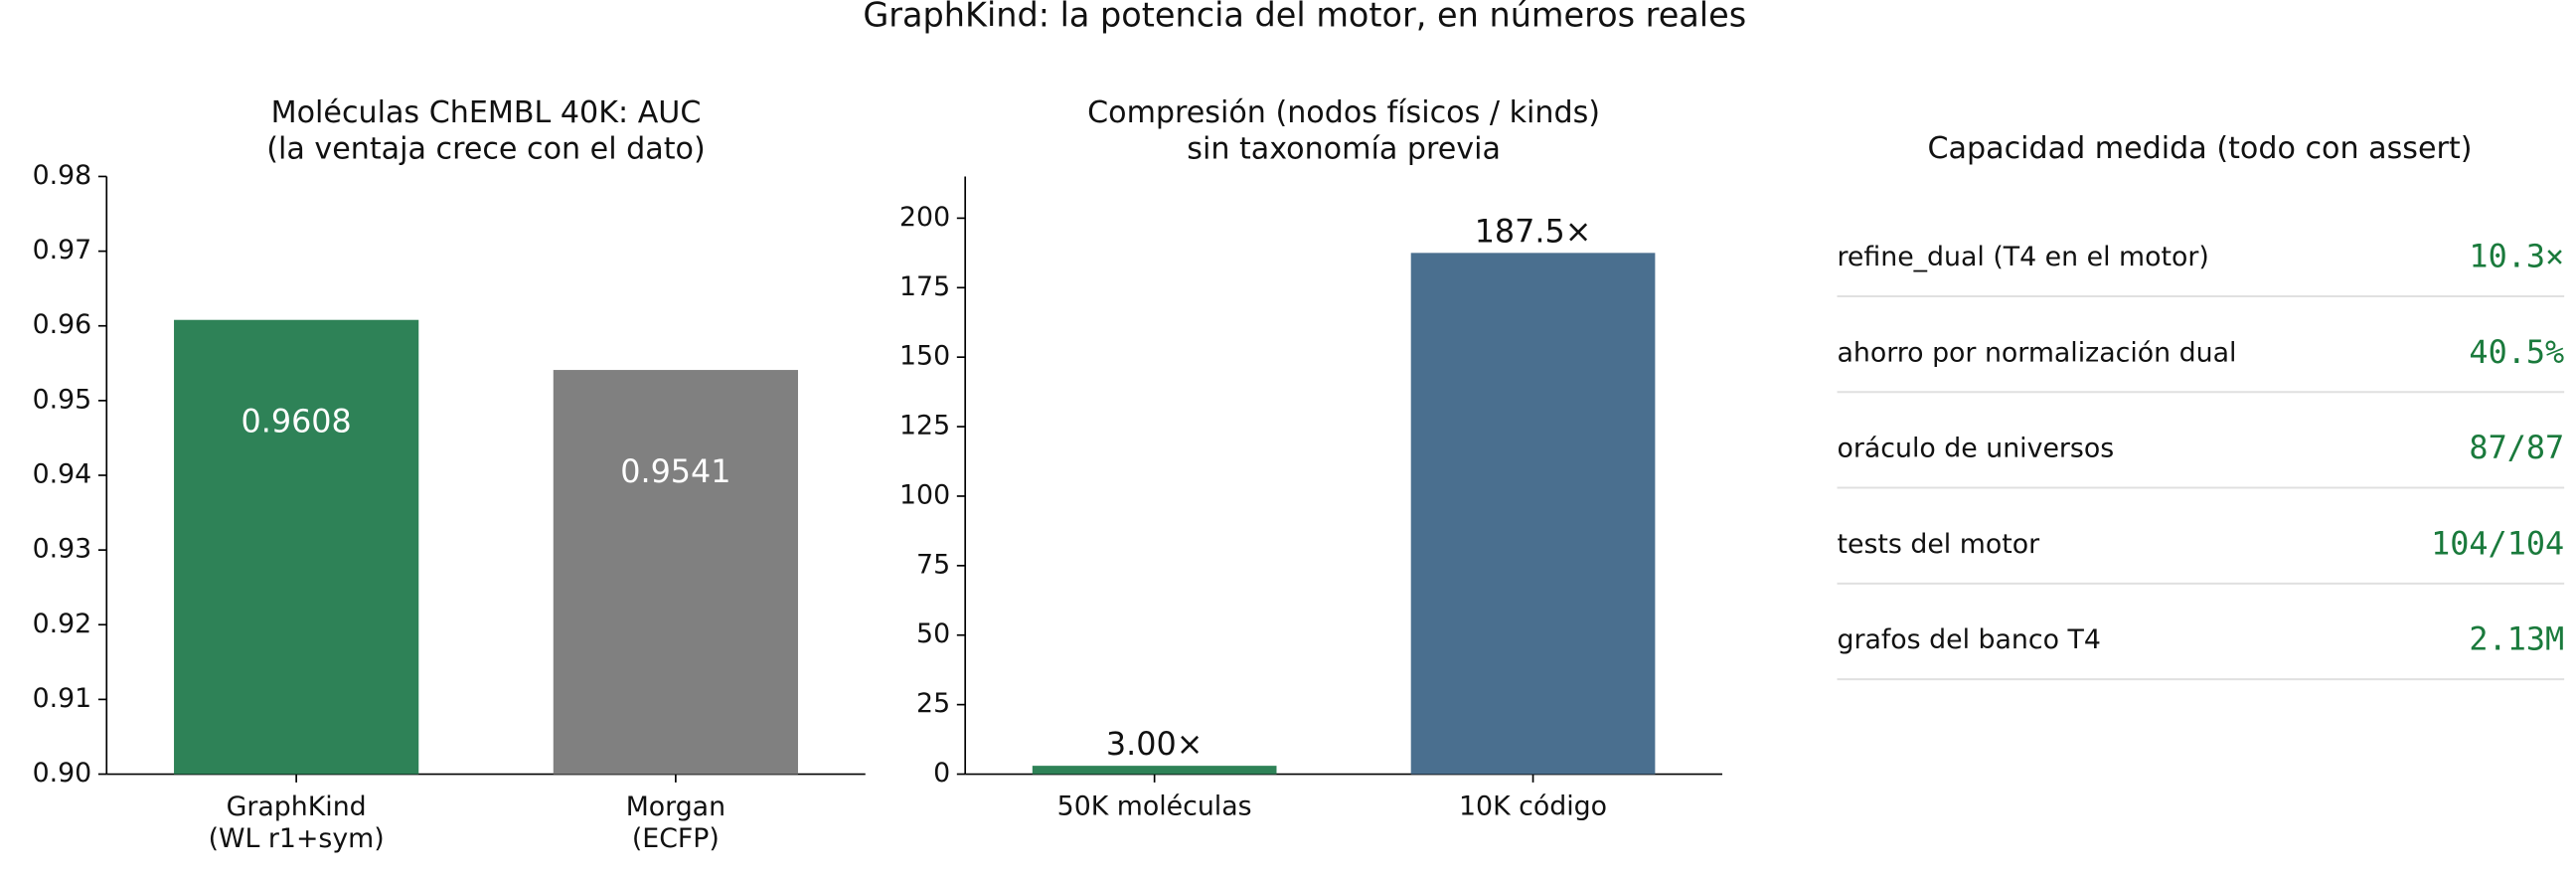 Image resolution: width=2576 pixels, height=878 pixels. Describe the element at coordinates (297, 822) in the screenshot. I see `x-tick-label: GraphKind (WL r1+sym)` at that location.